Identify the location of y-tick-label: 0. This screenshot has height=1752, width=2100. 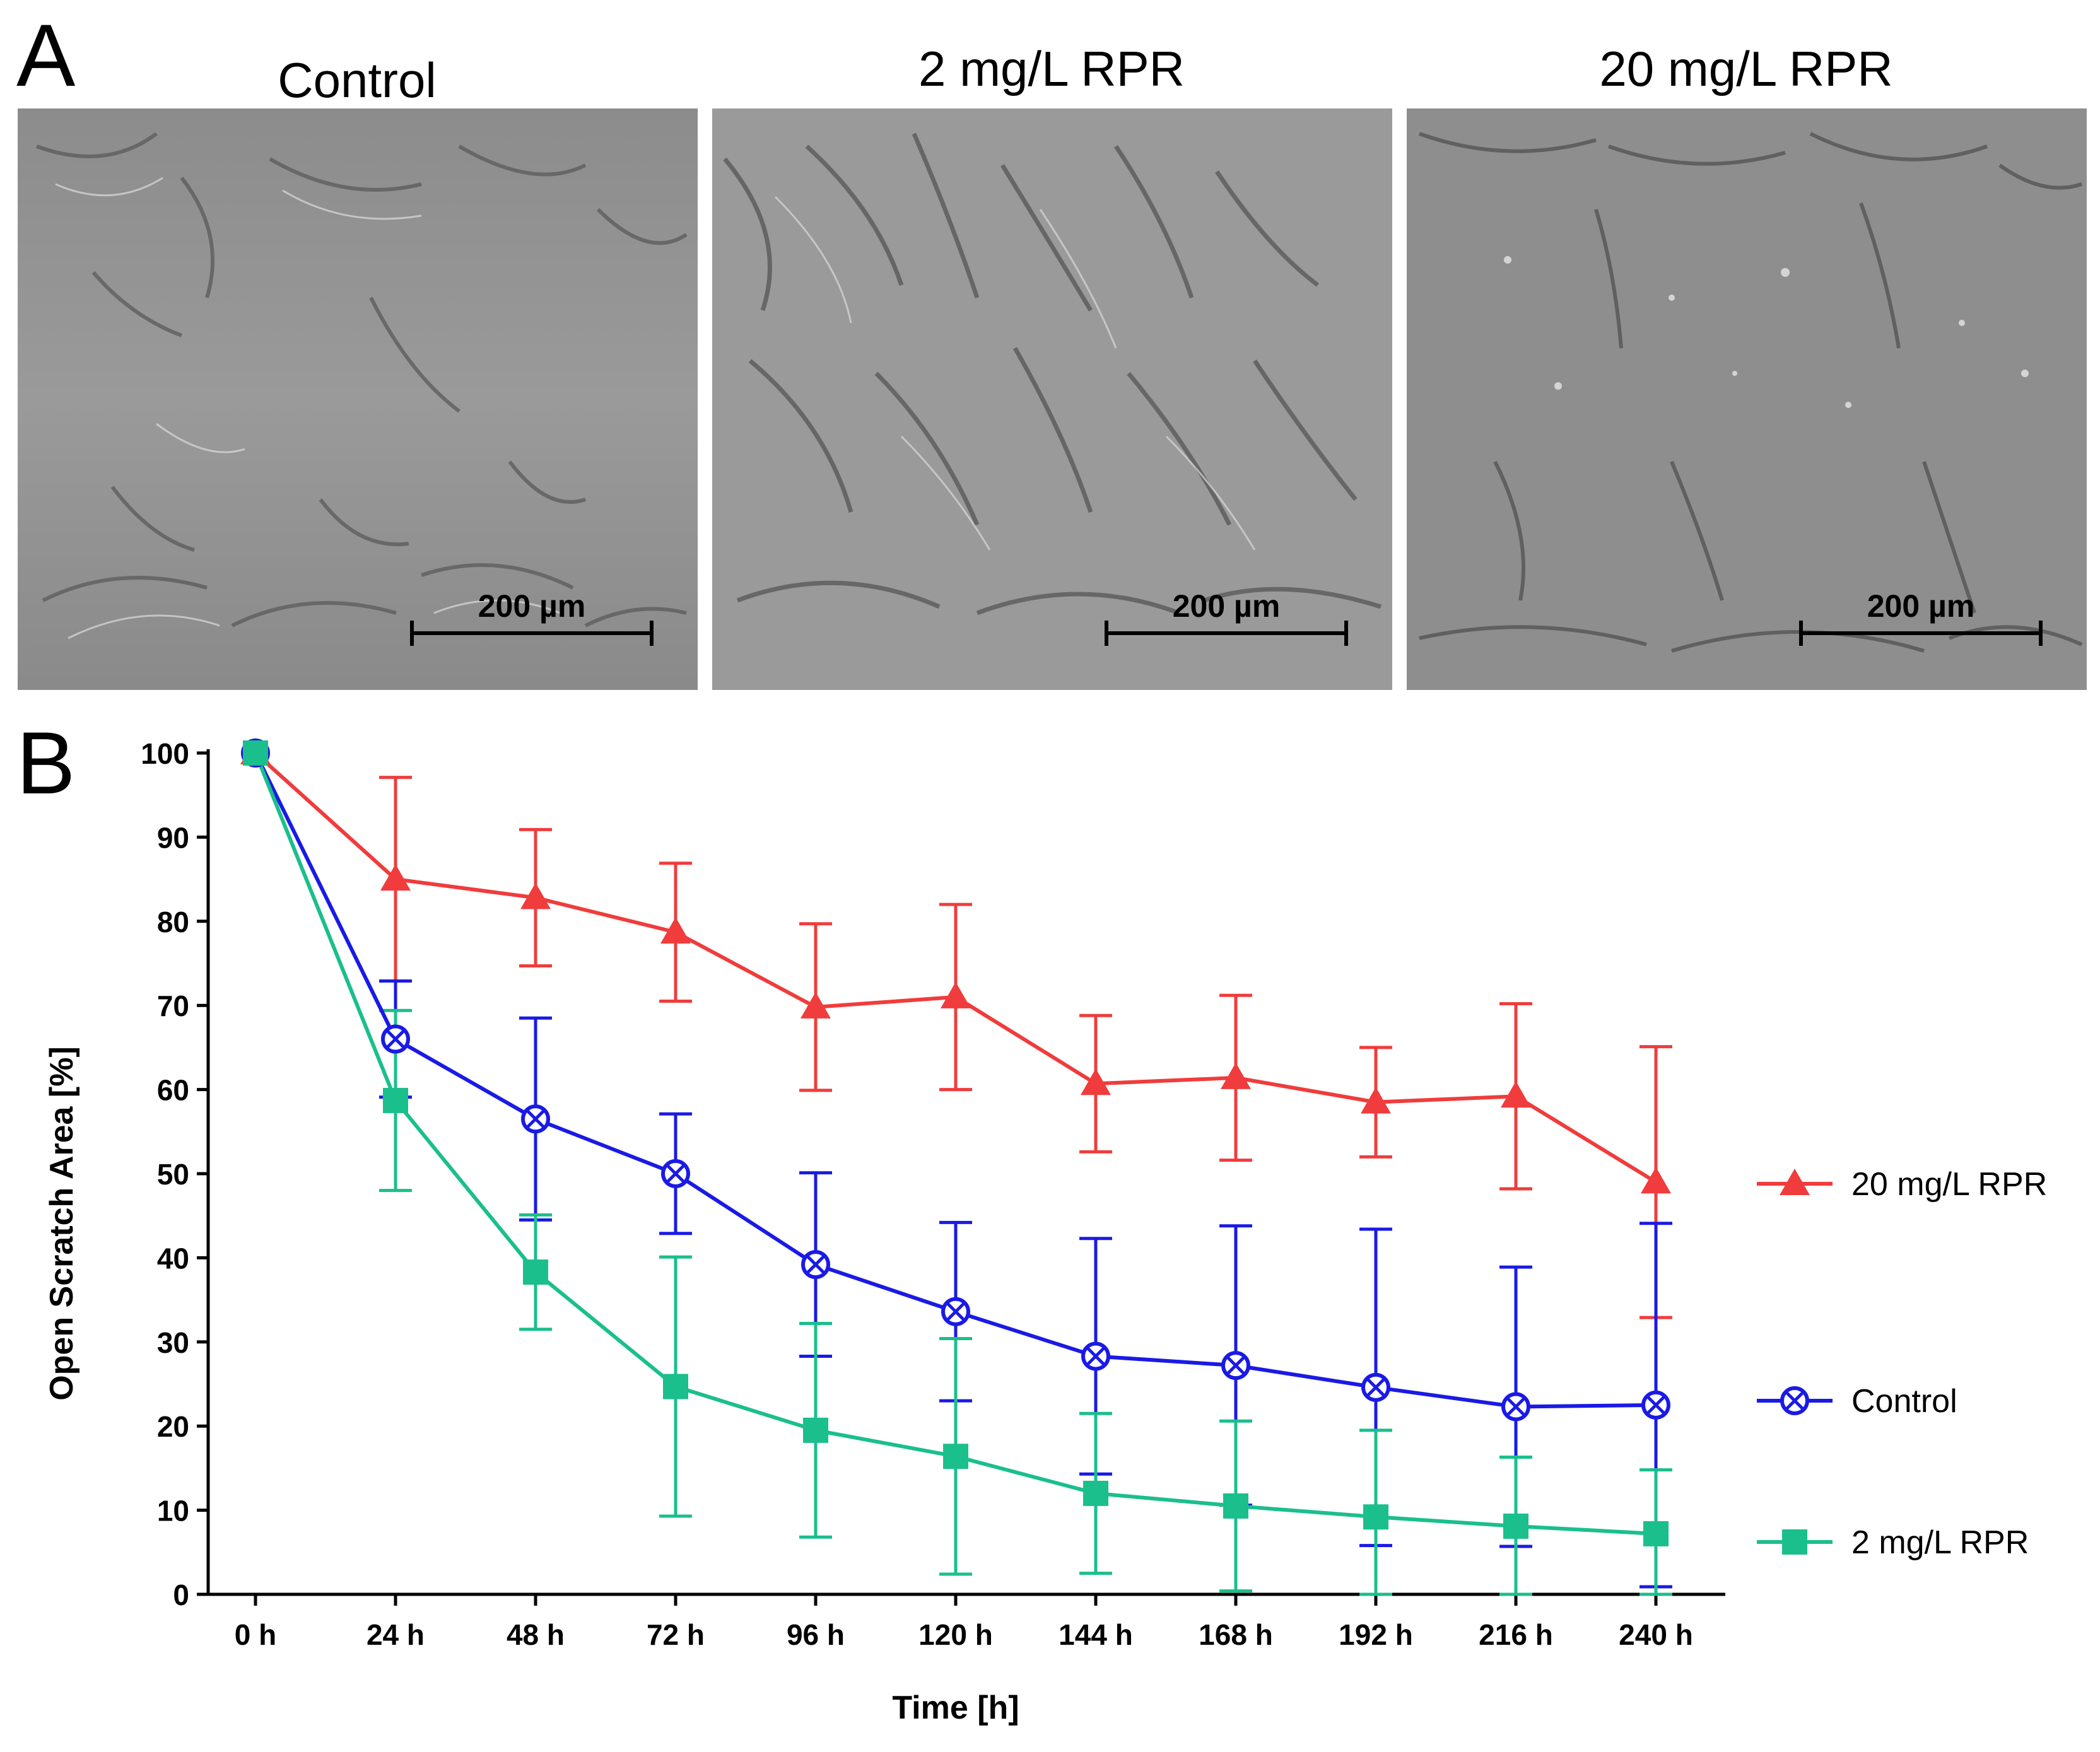
(181, 1595).